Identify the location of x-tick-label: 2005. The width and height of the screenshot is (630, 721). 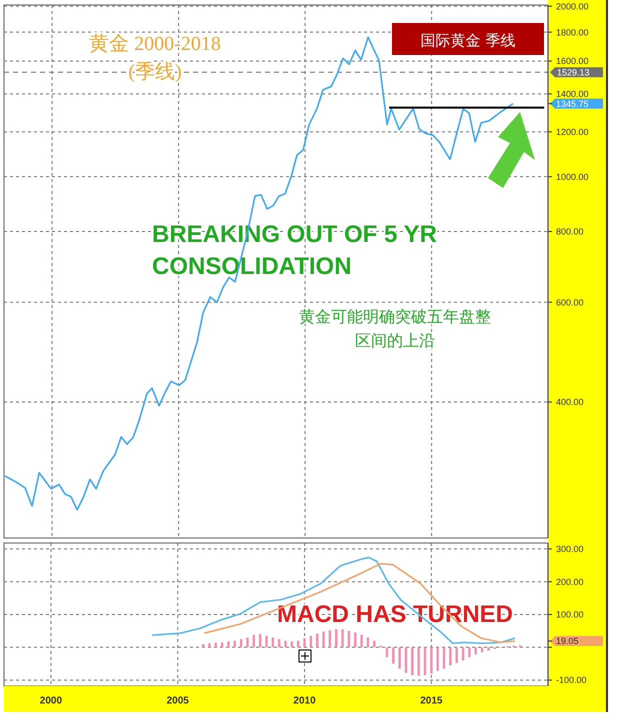
(178, 701).